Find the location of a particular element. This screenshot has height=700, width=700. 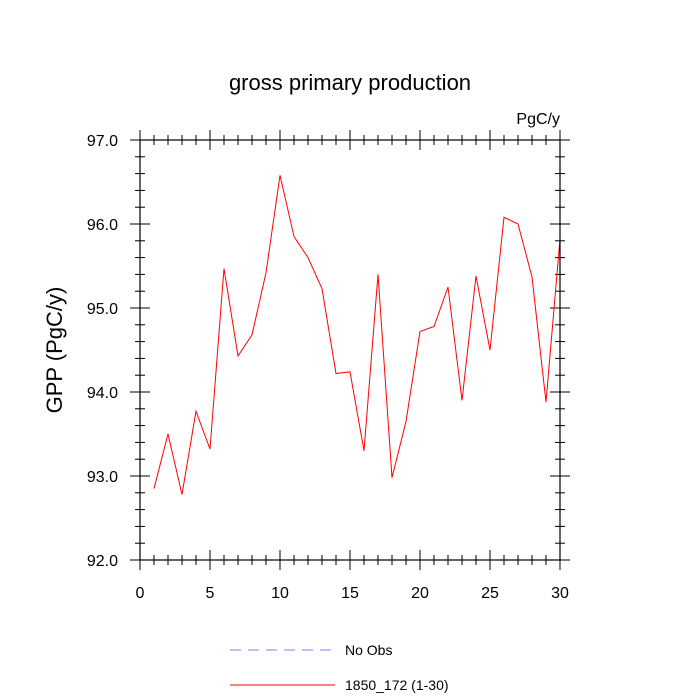

x-tick-label: 15 is located at coordinates (350, 593).